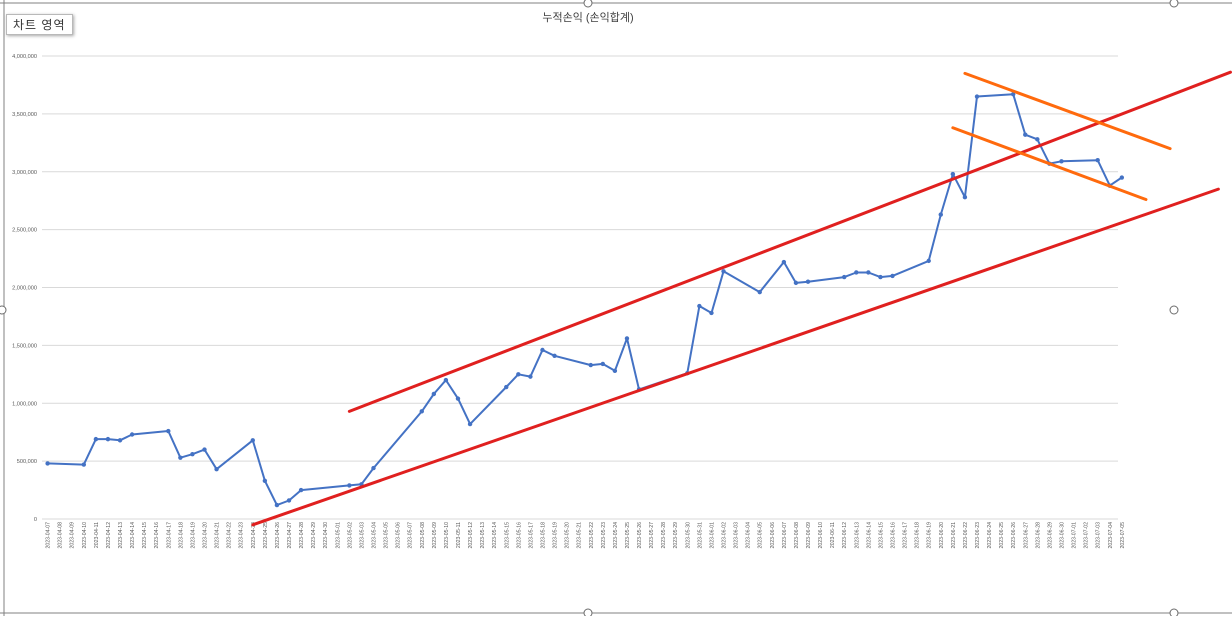 This screenshot has height=621, width=1232. I want to click on chart-title: 누적손익 (손익합계), so click(587, 17).